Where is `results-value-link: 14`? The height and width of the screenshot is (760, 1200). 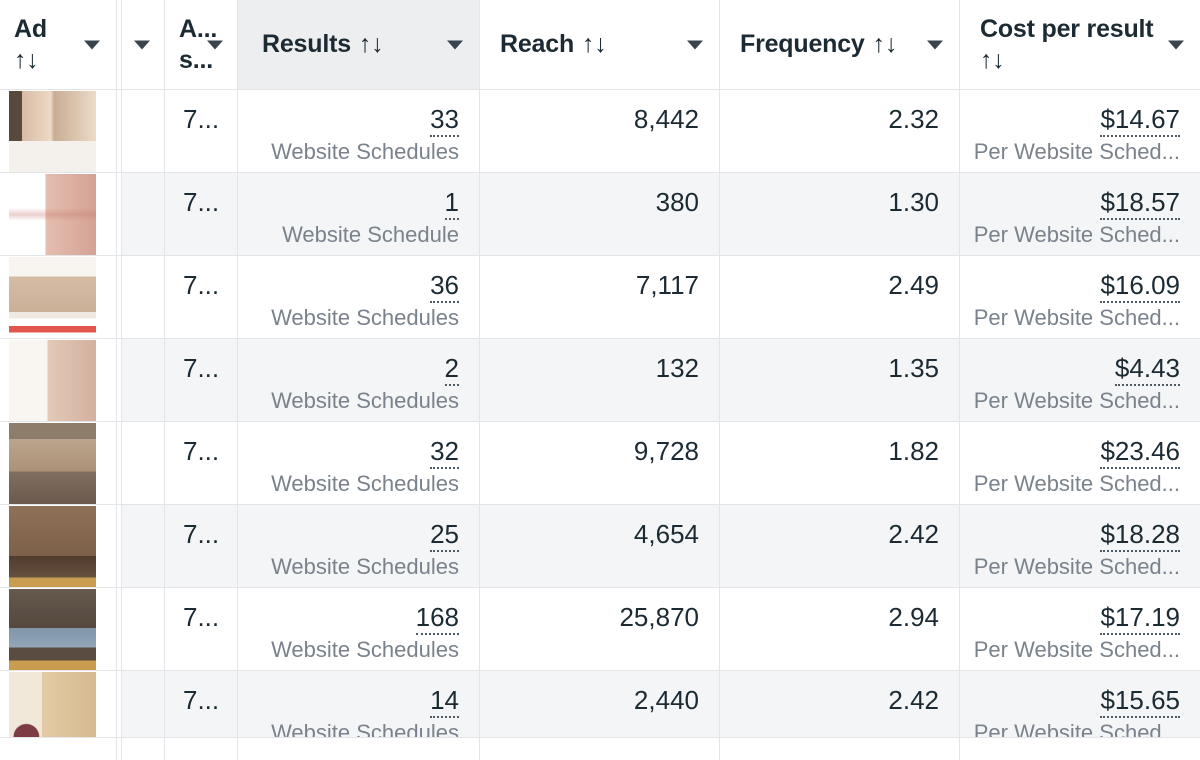 results-value-link: 14 is located at coordinates (444, 701).